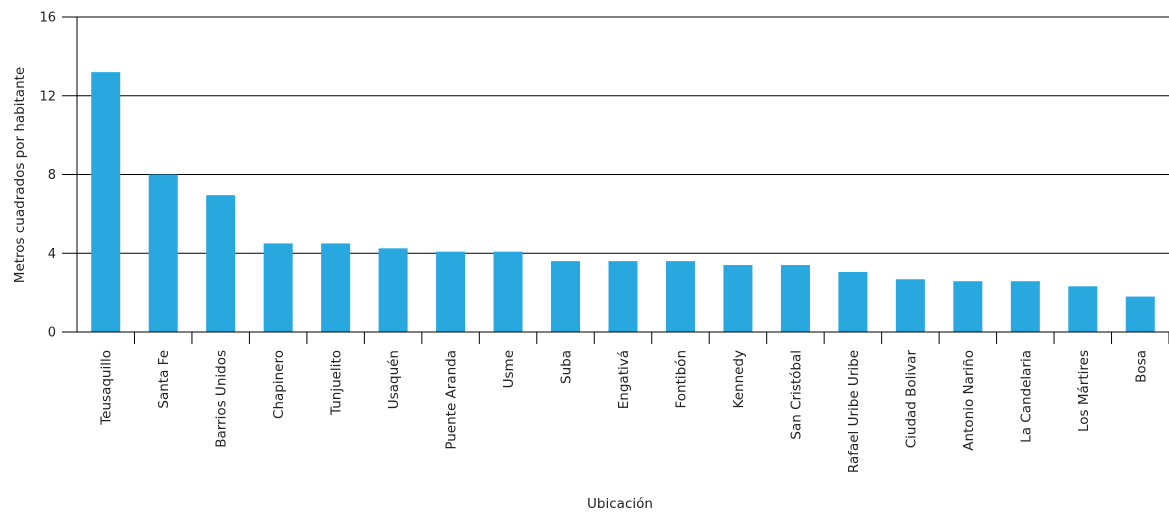 This screenshot has width=1169, height=514. I want to click on x-category-label: Puente Aranda, so click(452, 400).